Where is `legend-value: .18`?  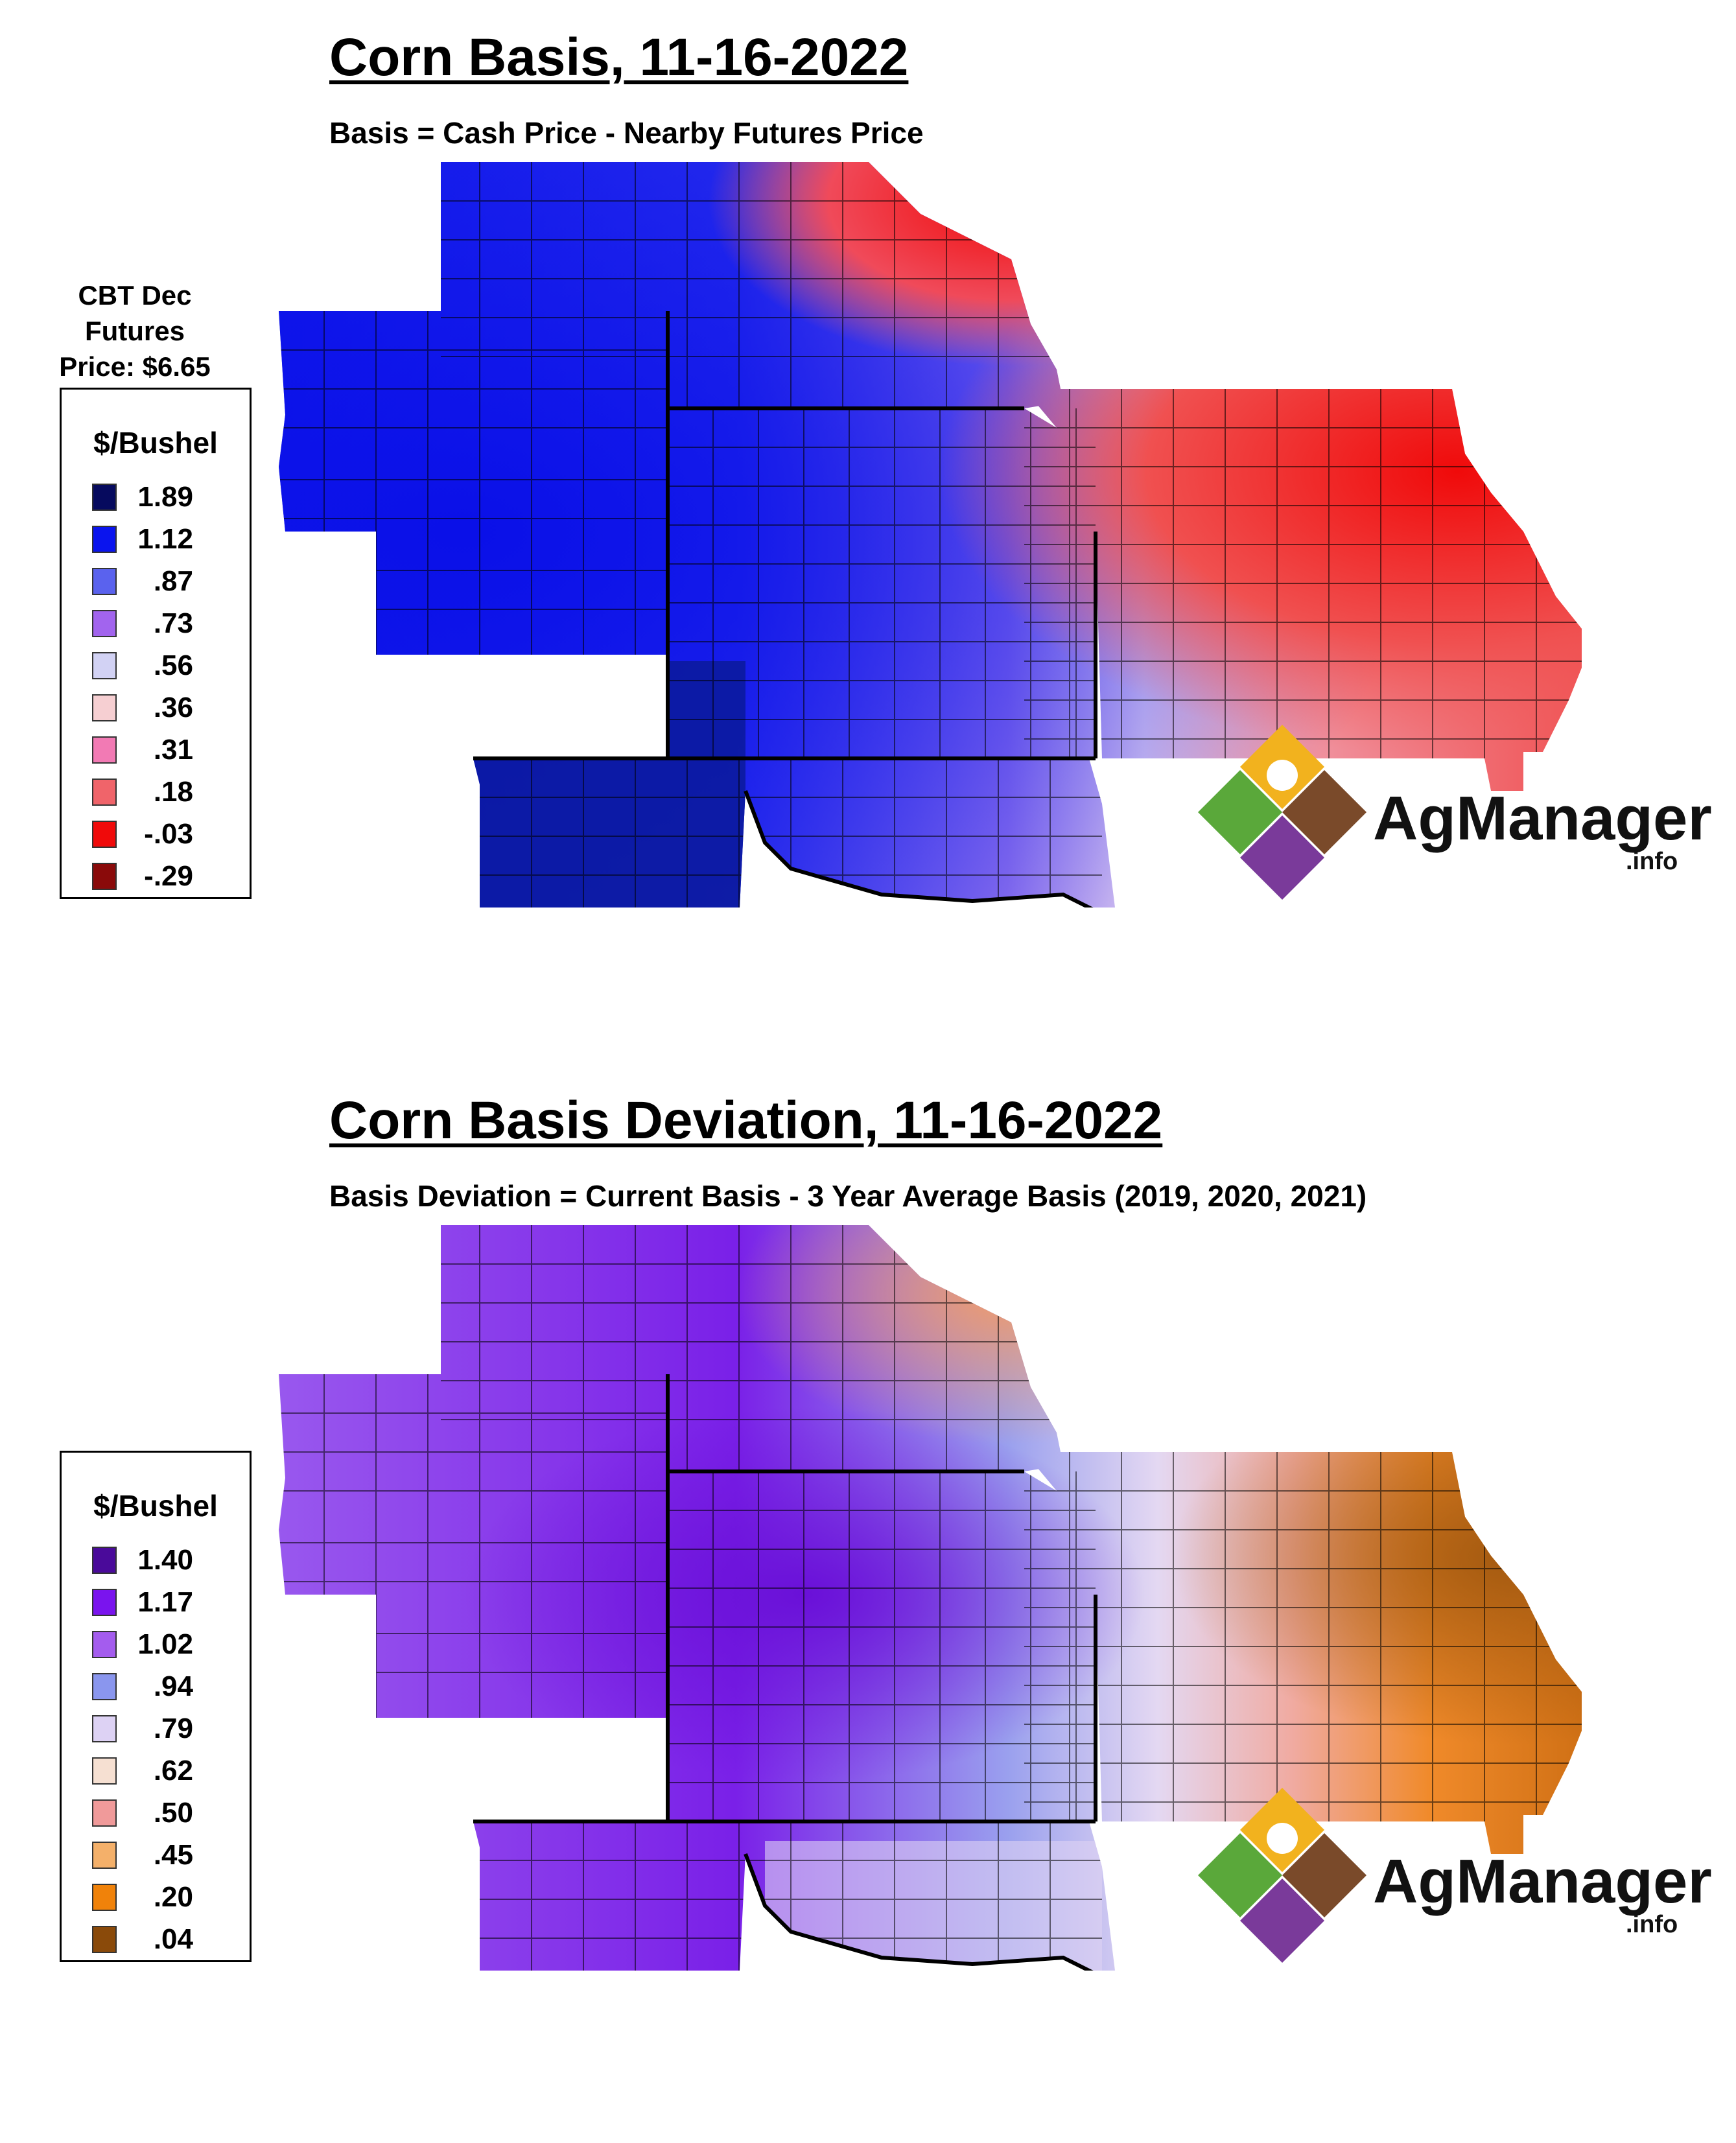
legend-value: .18 is located at coordinates (173, 791).